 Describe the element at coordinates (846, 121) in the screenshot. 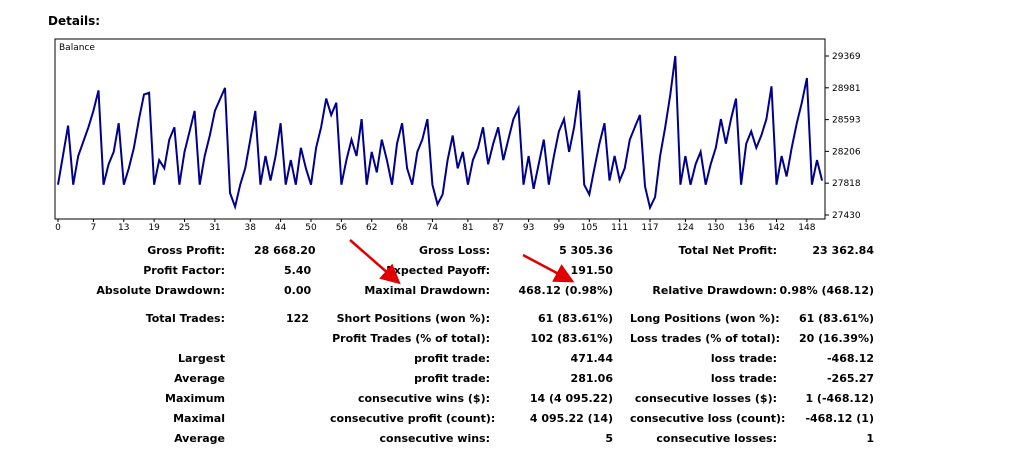

I see `y-tick-label: 28593` at that location.